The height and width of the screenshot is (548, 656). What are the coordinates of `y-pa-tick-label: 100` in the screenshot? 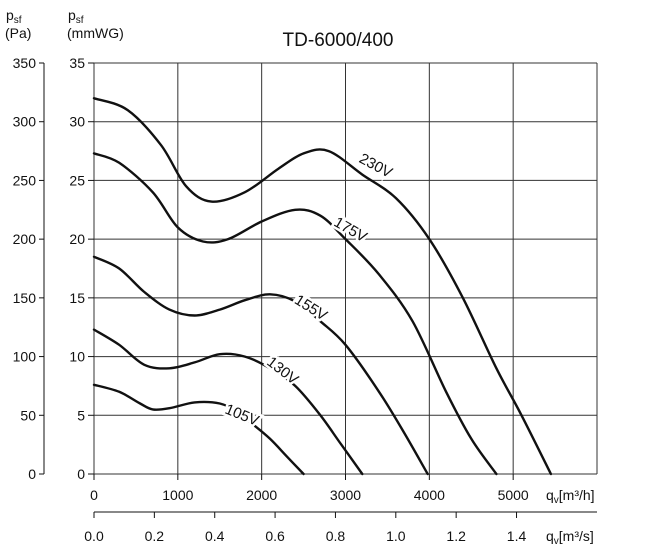 It's located at (25, 357).